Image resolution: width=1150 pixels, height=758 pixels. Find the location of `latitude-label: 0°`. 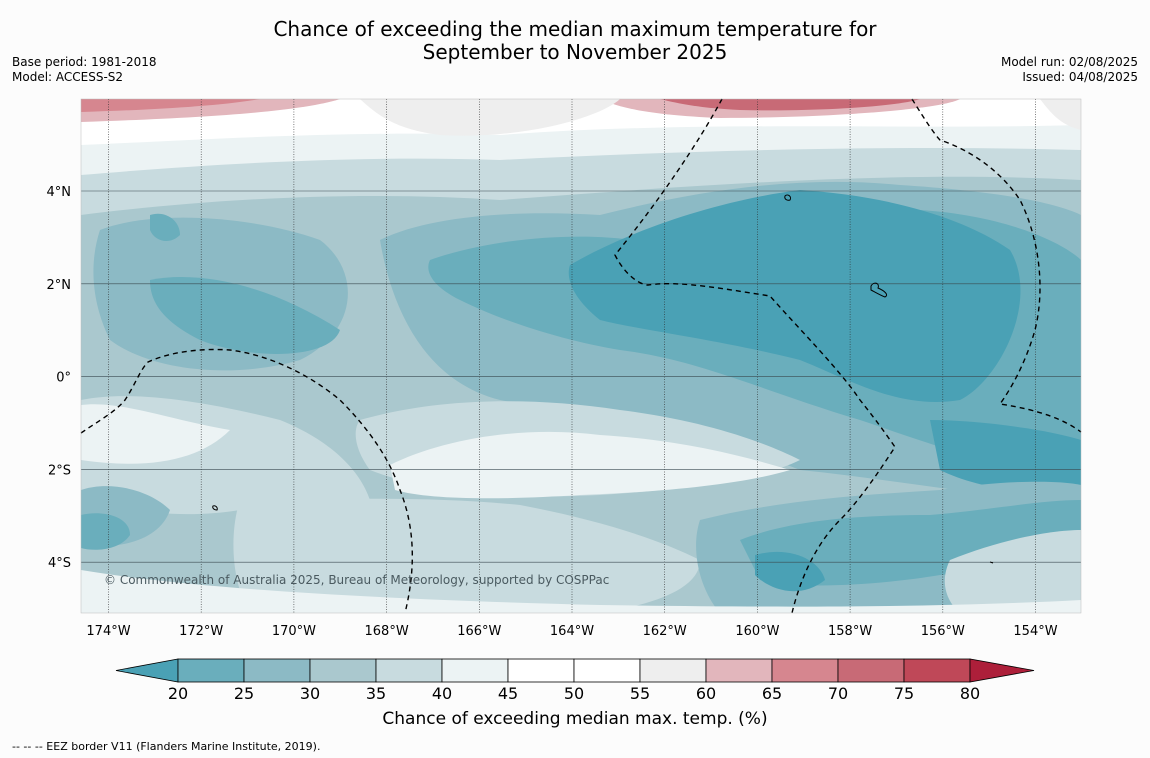

latitude-label: 0° is located at coordinates (63, 378).